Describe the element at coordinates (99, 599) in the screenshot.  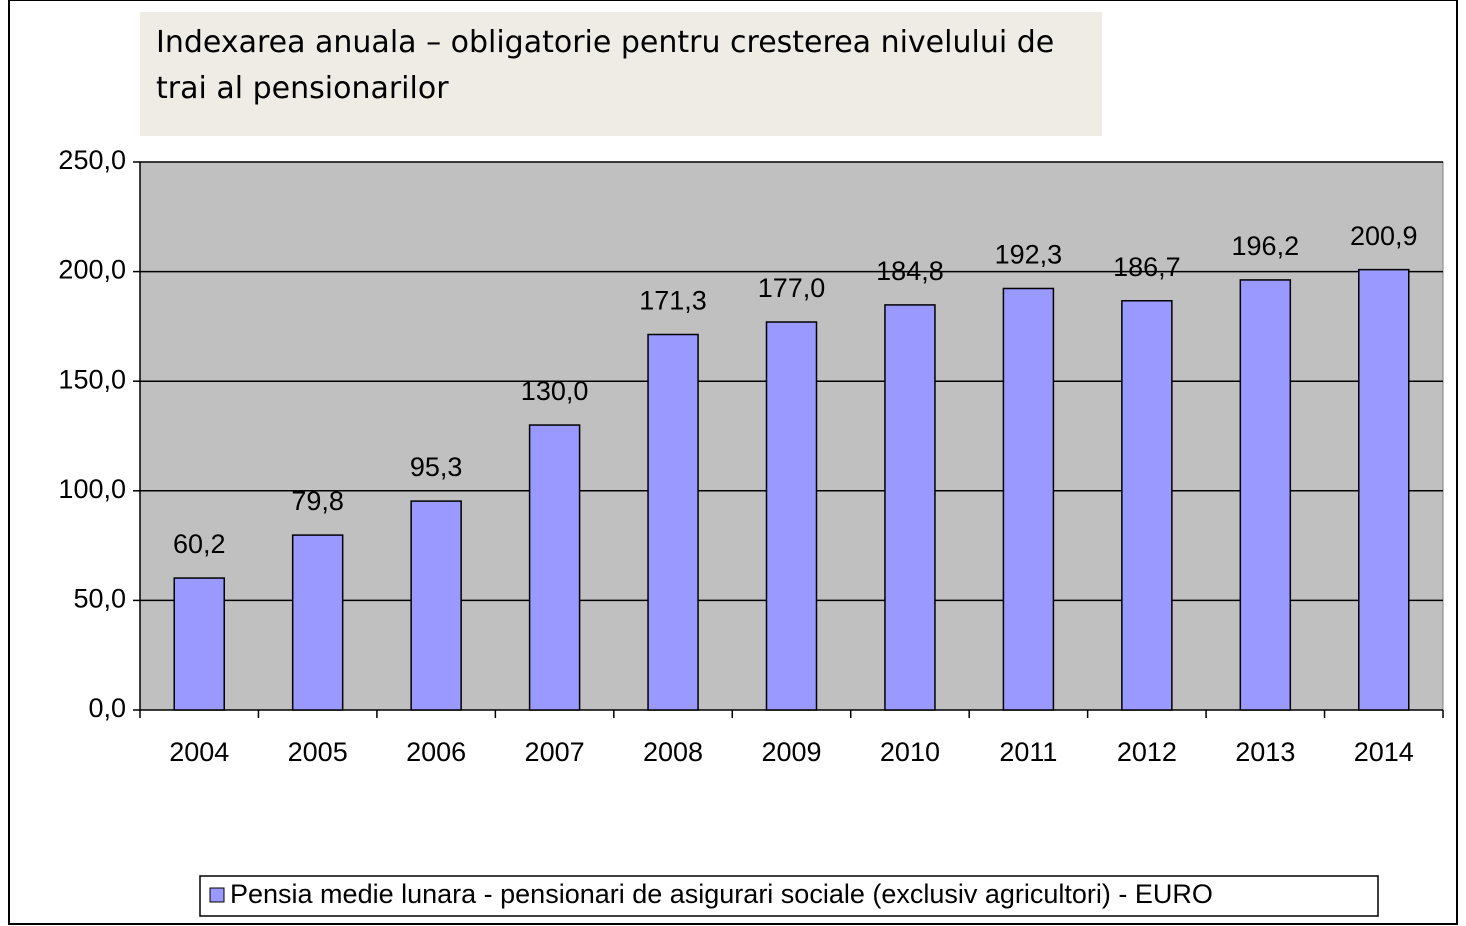
I see `y-tick-label: 50,0` at that location.